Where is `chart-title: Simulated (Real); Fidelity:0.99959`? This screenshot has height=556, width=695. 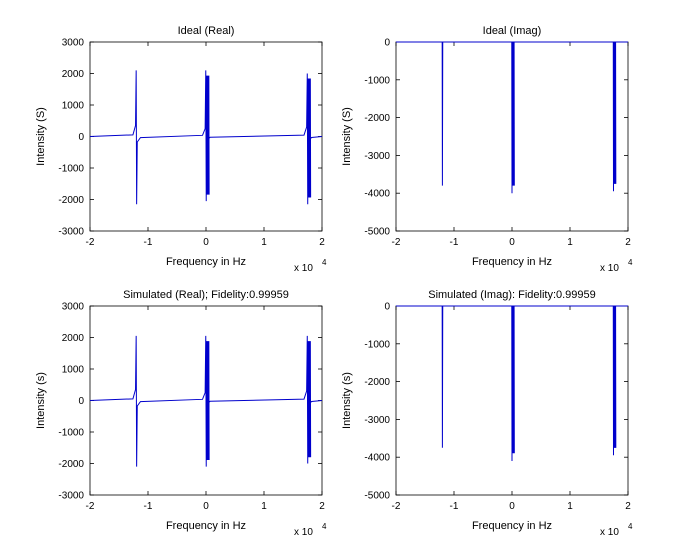
chart-title: Simulated (Real); Fidelity:0.99959 is located at coordinates (206, 295).